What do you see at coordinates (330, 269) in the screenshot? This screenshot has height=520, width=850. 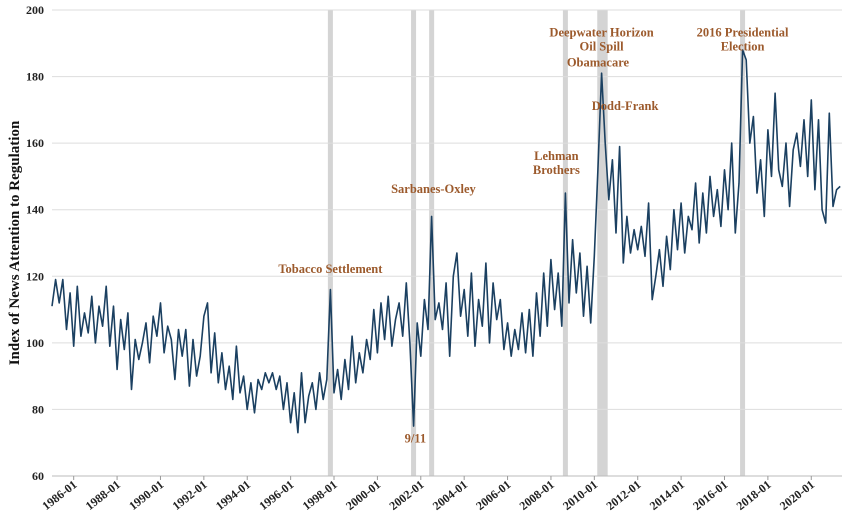 I see `event-annotation: Tobacco Settlement` at bounding box center [330, 269].